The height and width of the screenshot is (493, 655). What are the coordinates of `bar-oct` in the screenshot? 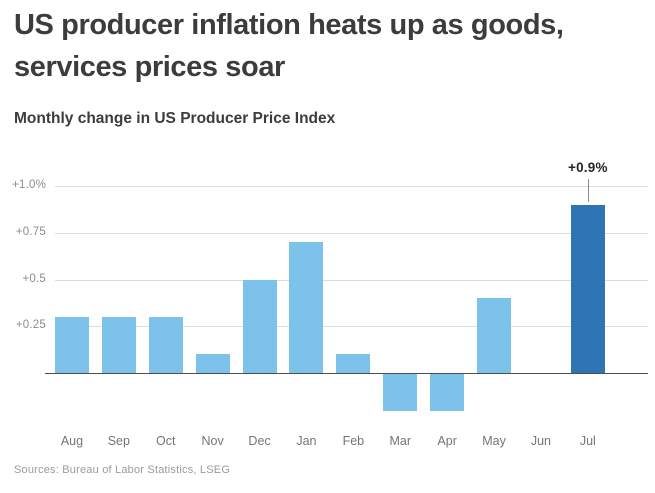 It's located at (165, 344).